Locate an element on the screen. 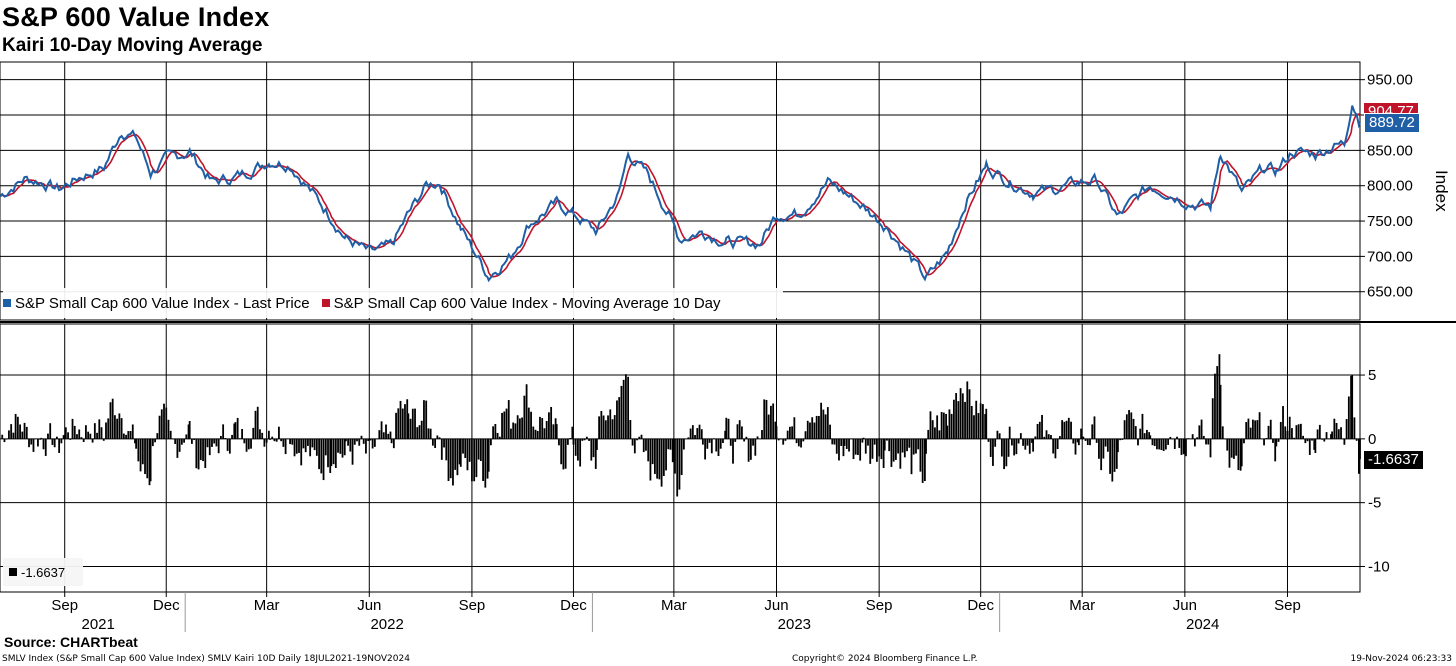  kairi-tick-label: 0 is located at coordinates (1372, 439).